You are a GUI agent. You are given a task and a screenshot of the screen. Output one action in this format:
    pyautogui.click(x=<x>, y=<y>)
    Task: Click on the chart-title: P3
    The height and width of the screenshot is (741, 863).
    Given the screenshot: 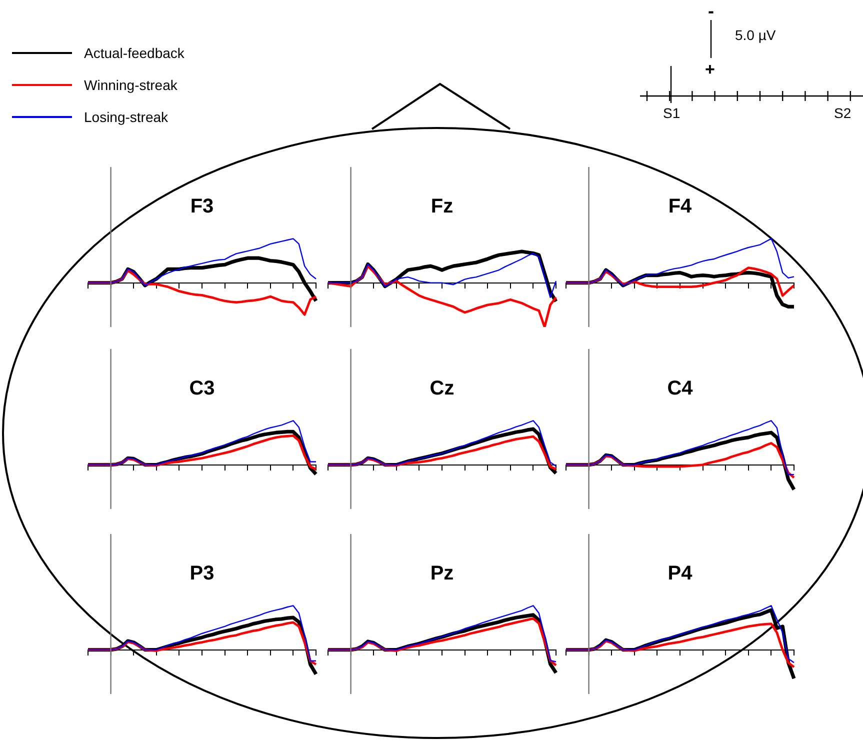 What is the action you would take?
    pyautogui.click(x=202, y=573)
    